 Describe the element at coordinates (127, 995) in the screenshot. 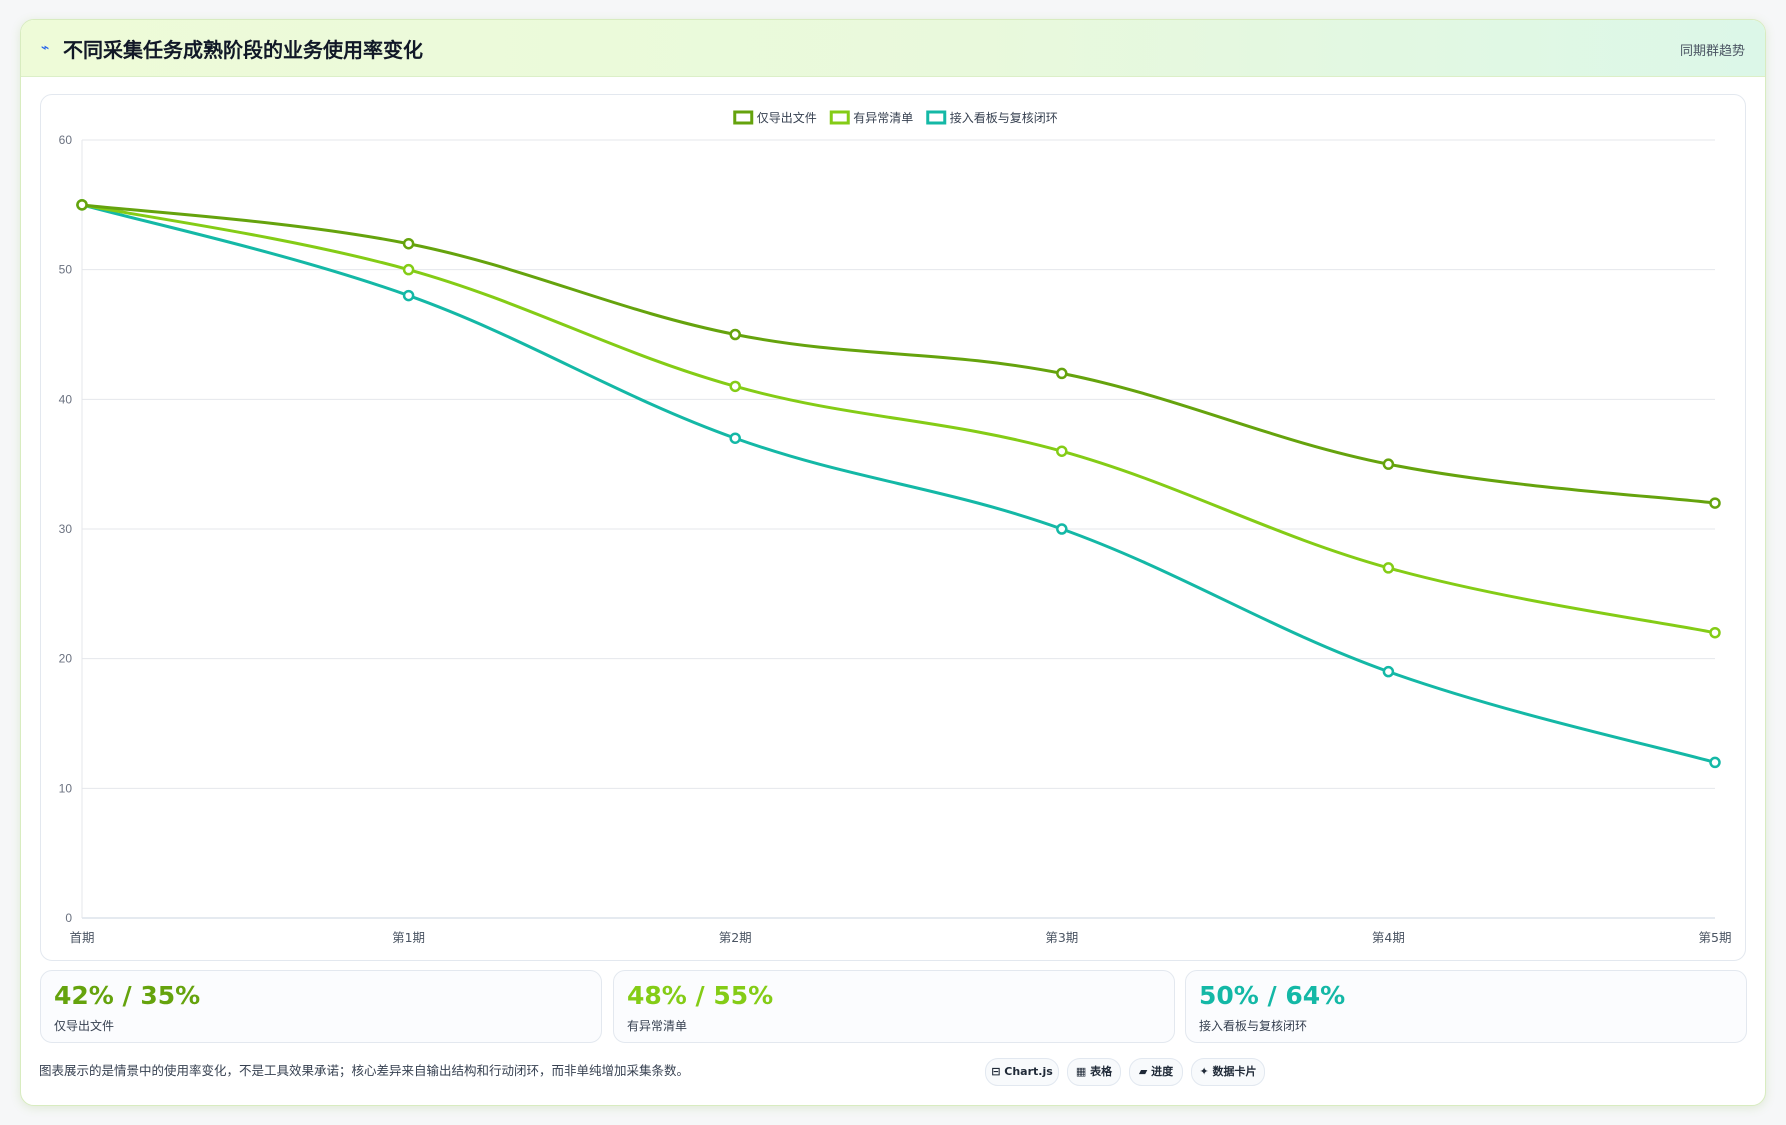

I see `stat-value: 42% / 35%` at that location.